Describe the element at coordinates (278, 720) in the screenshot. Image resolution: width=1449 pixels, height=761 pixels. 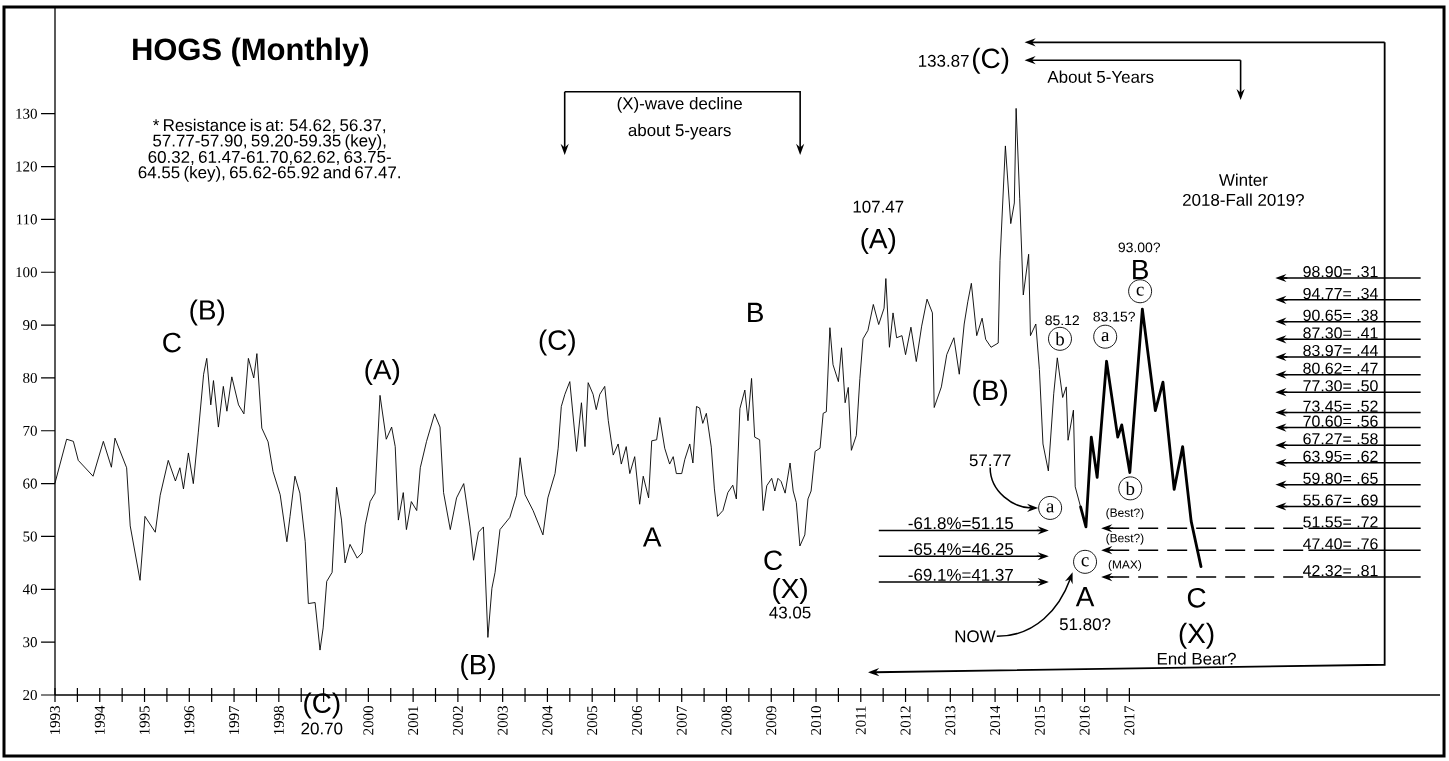
I see `x-tick-label: 1998` at that location.